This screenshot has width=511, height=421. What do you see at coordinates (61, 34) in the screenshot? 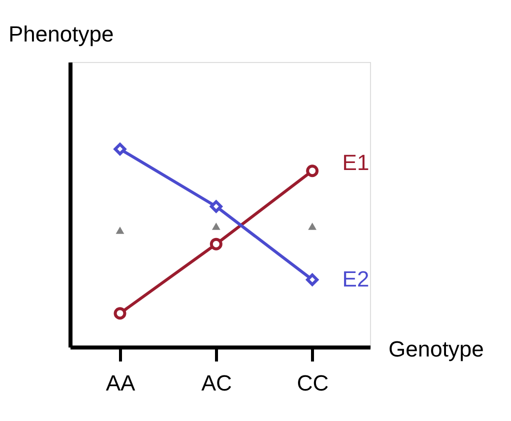
I see `y-axis-title: Phenotype` at bounding box center [61, 34].